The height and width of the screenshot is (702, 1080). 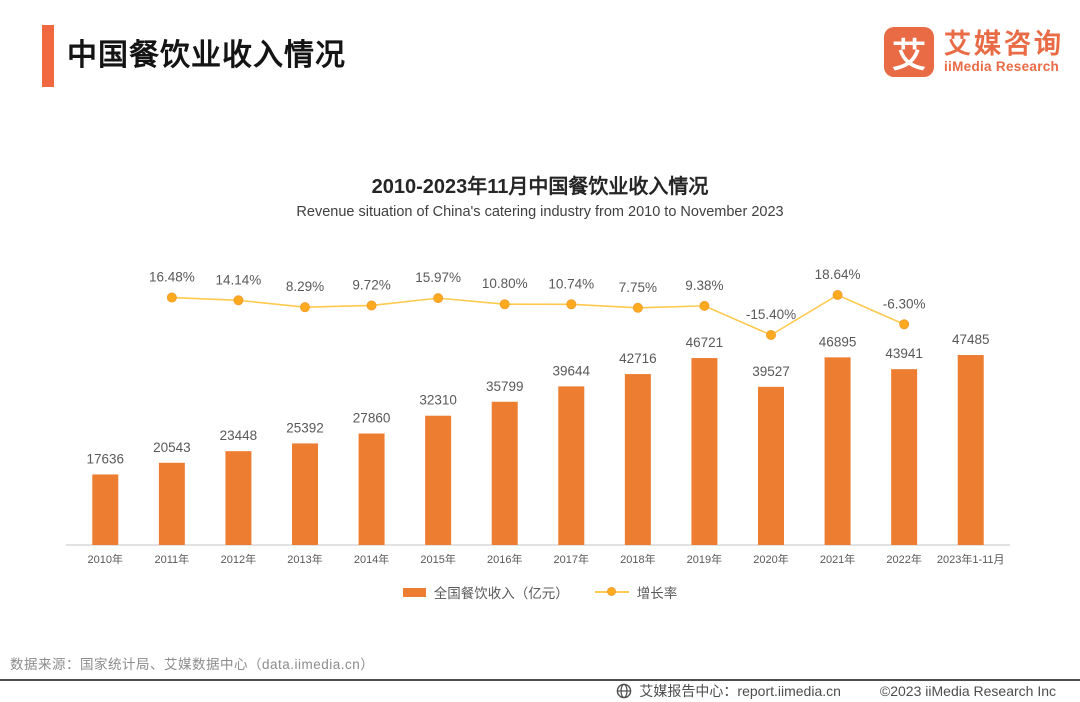 I want to click on bar-2010年, so click(x=105, y=509).